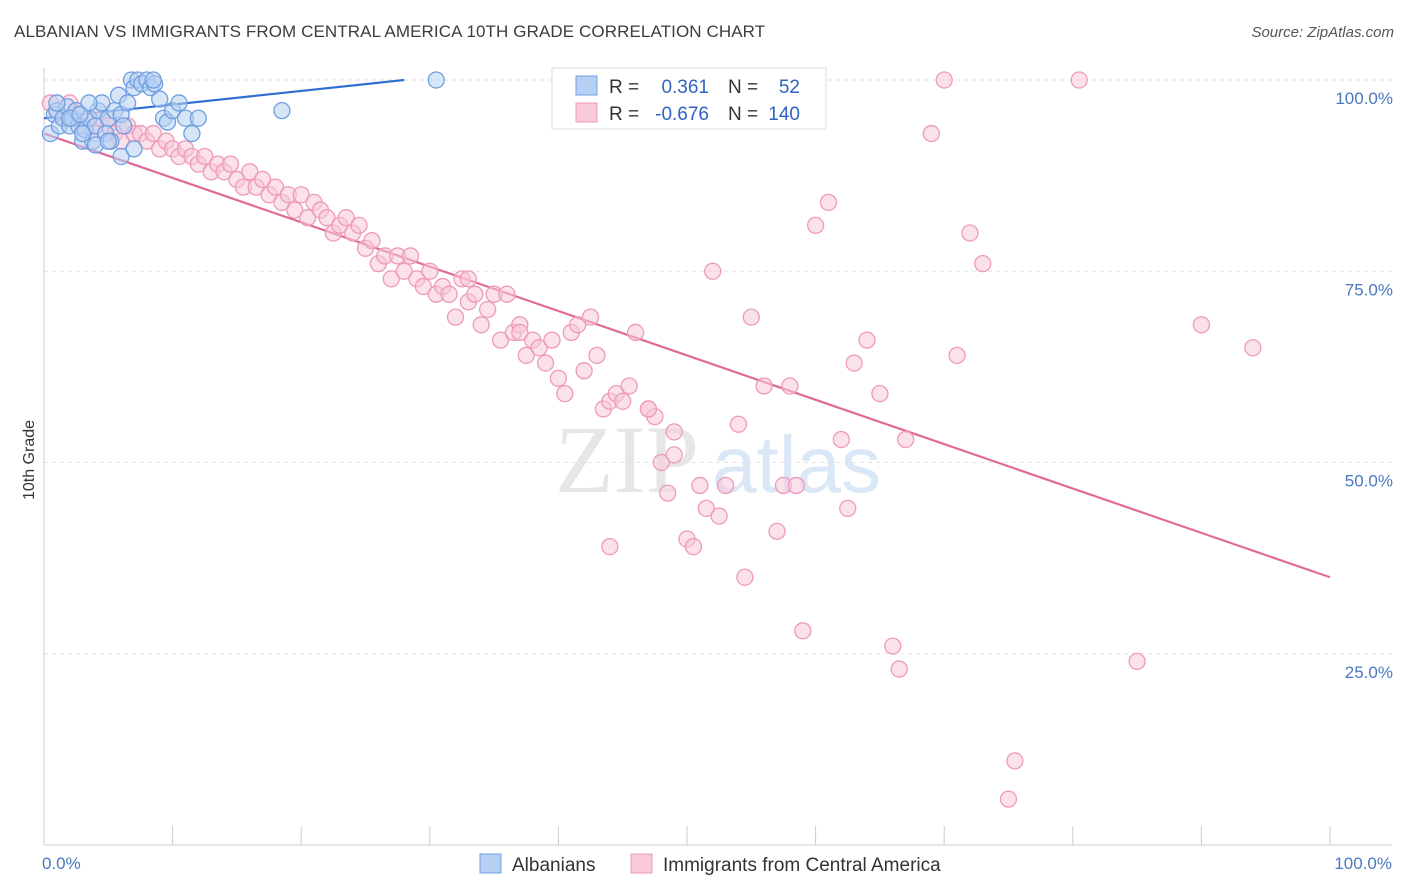 This screenshot has width=1406, height=892. I want to click on legend-r-value-albanians: 0.361, so click(685, 87).